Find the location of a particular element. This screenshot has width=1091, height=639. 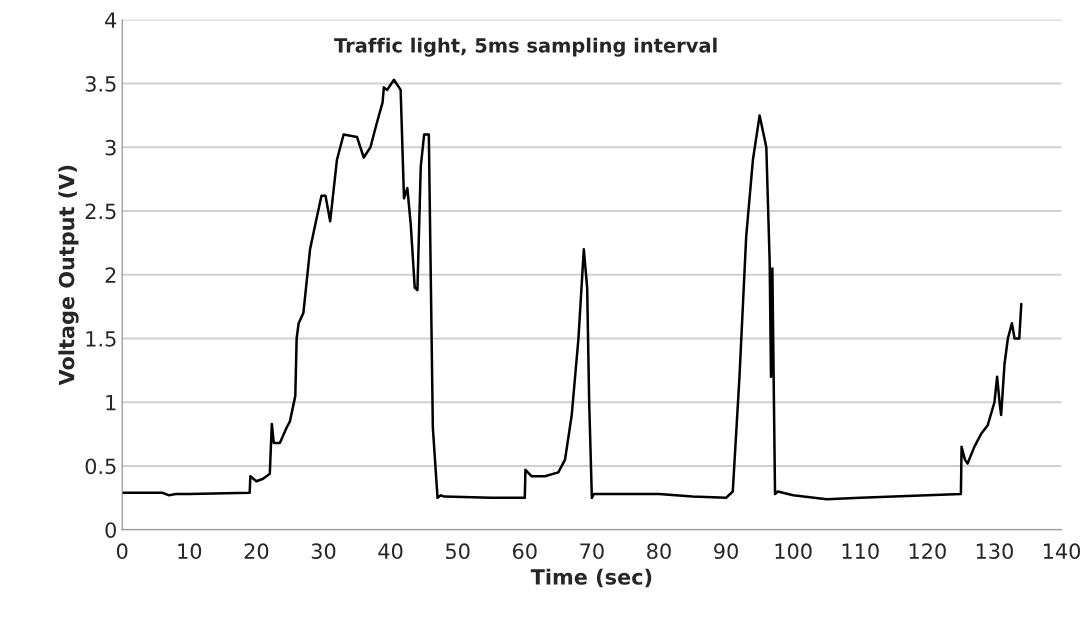

x-tick-label: 0 is located at coordinates (122, 551).